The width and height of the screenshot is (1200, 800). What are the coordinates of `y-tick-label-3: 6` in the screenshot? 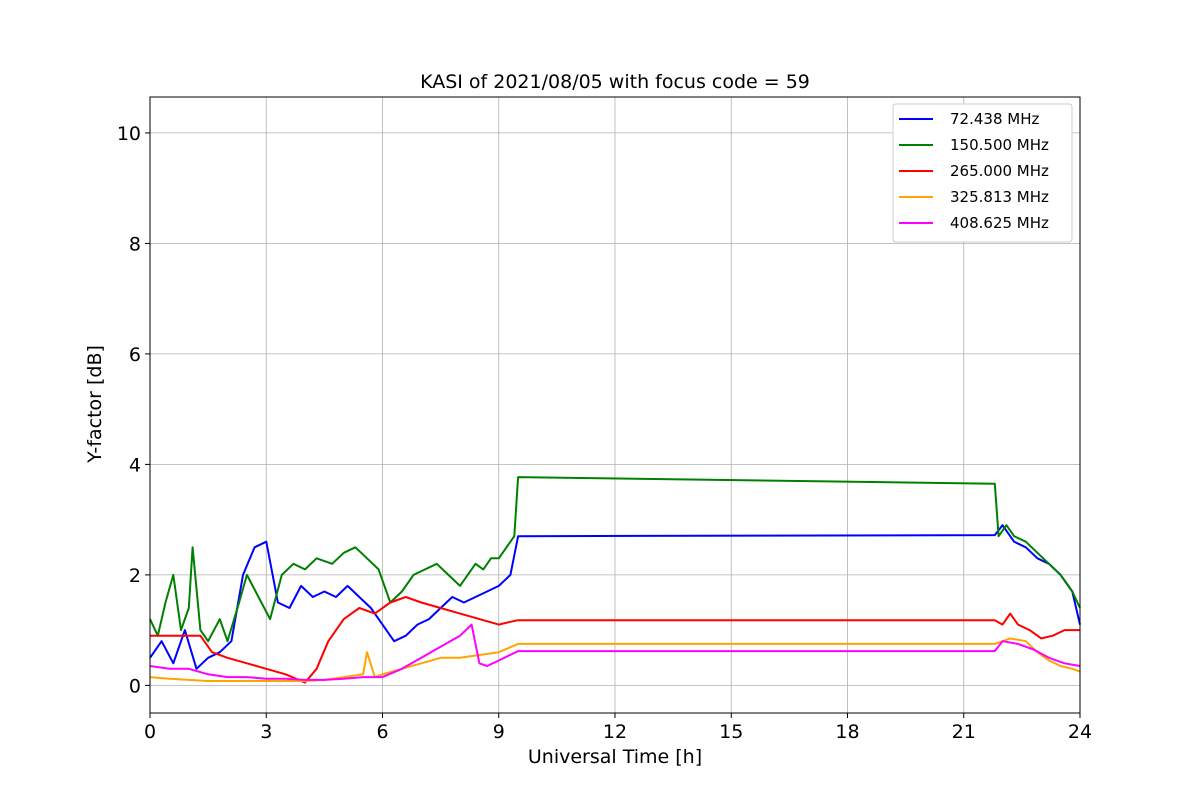 It's located at (135, 355).